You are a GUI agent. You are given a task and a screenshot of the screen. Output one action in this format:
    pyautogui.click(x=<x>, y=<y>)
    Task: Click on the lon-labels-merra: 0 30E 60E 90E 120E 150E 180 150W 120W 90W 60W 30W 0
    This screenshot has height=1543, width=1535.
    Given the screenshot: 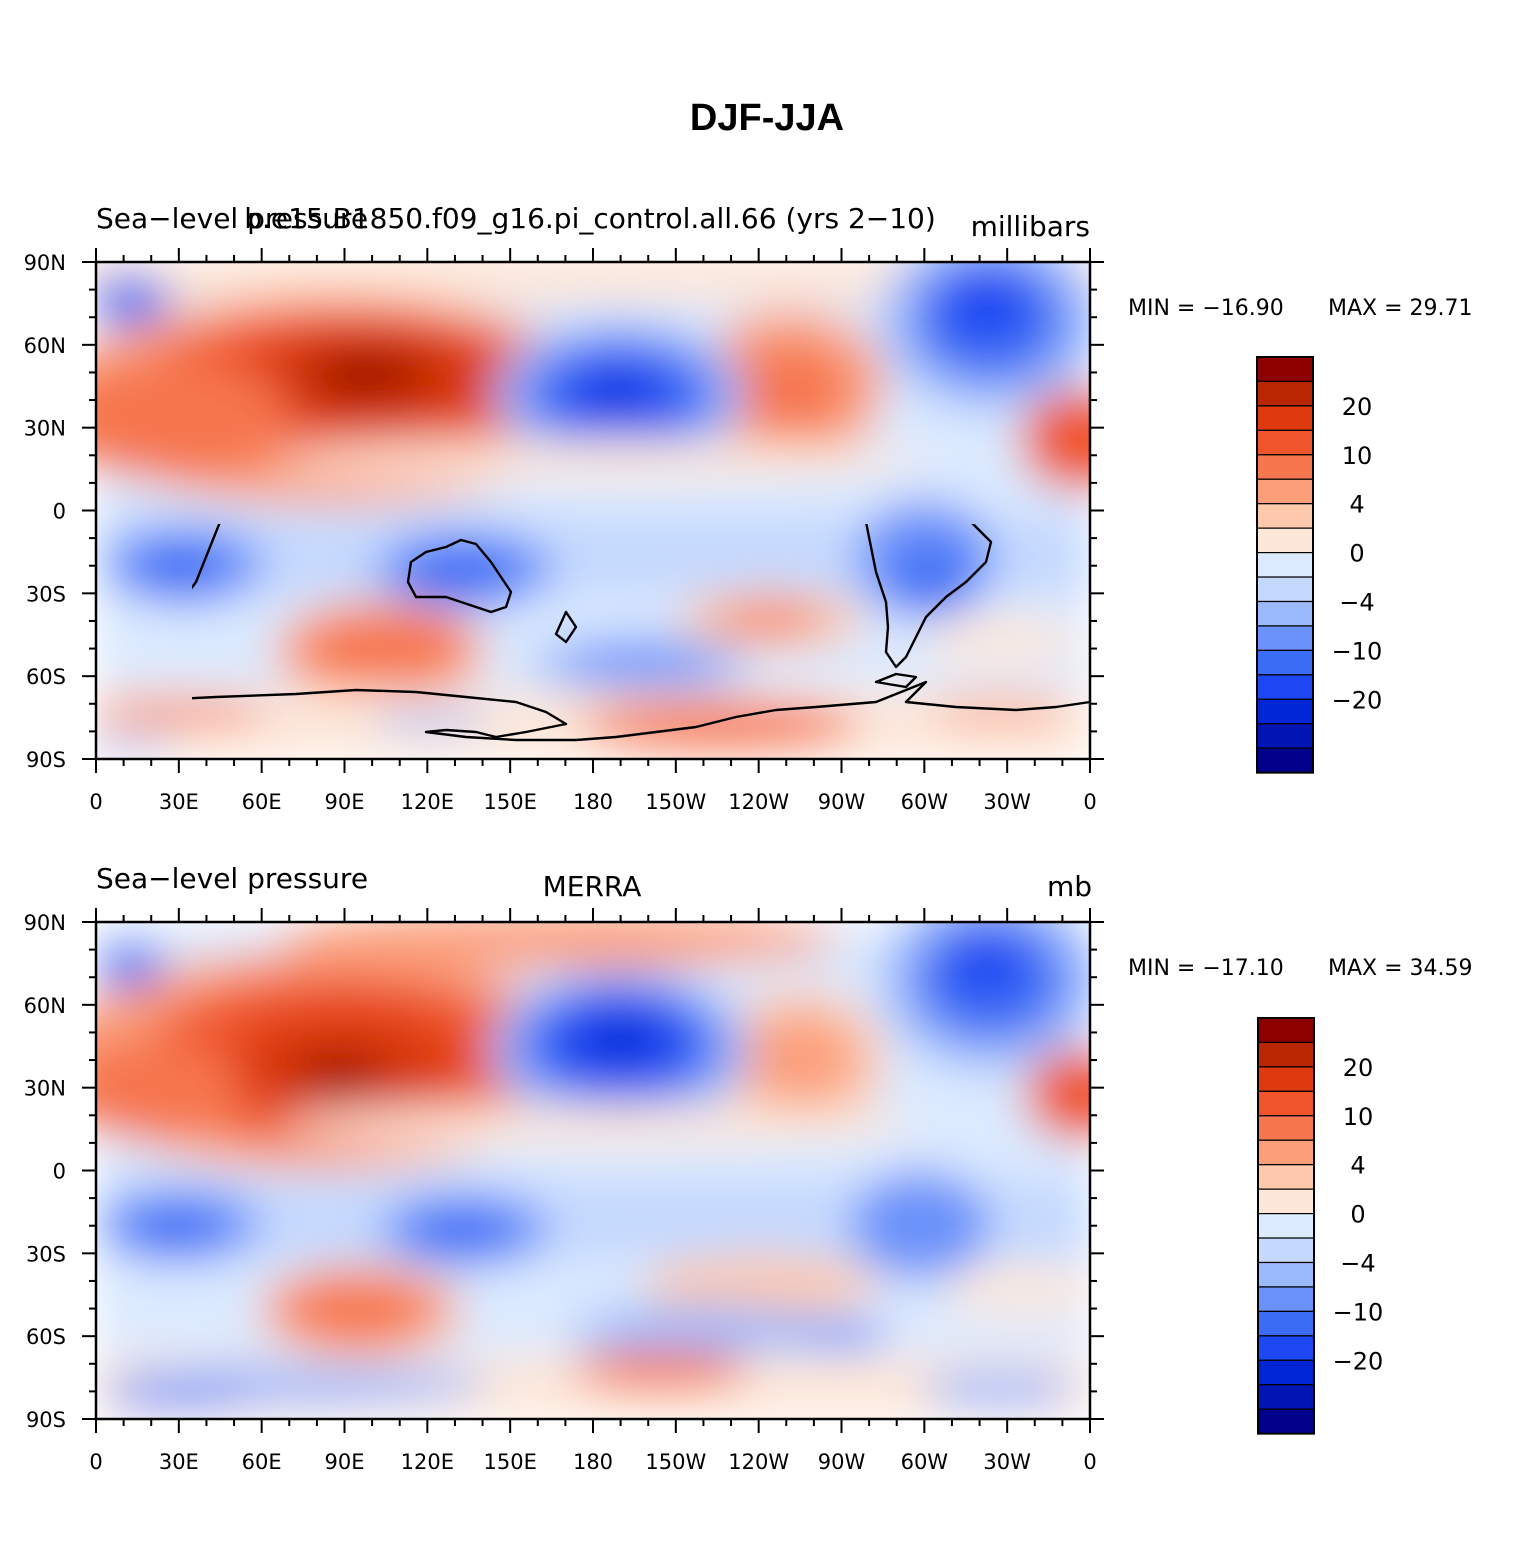 What is the action you would take?
    pyautogui.click(x=592, y=1462)
    